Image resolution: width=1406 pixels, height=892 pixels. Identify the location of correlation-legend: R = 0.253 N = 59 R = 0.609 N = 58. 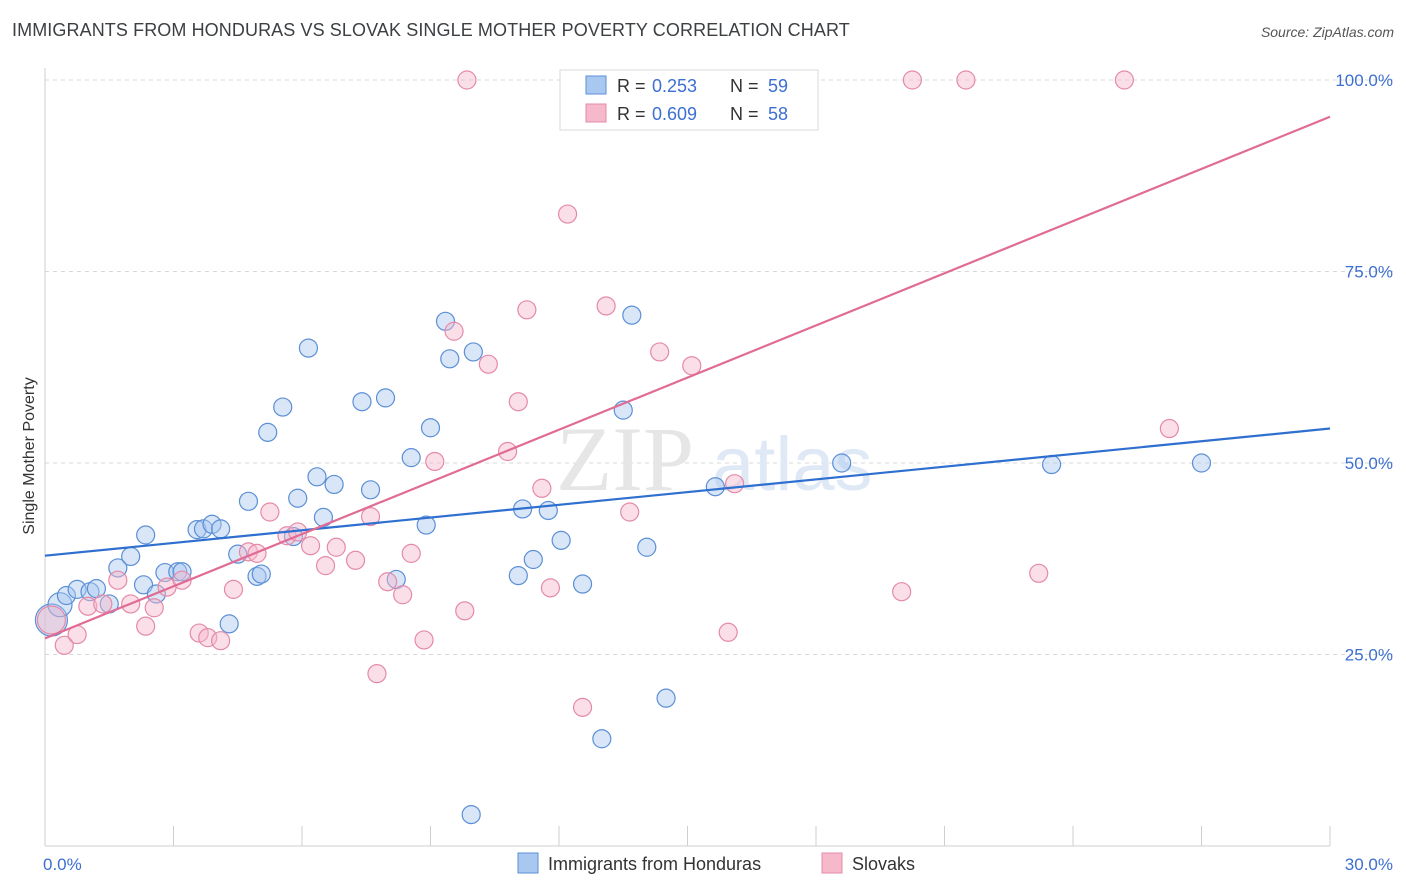
(689, 100).